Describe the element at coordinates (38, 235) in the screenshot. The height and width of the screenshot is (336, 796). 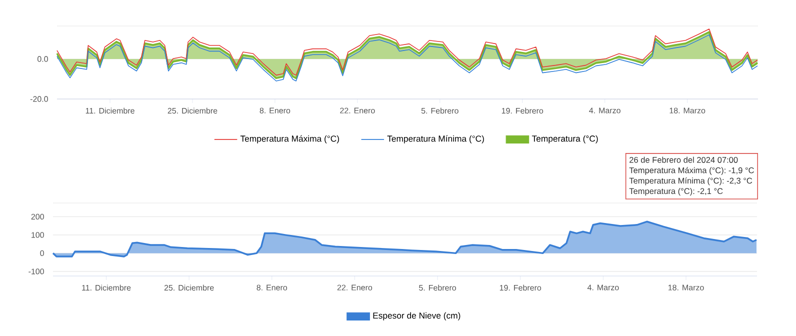
I see `y-tick-label: 100` at that location.